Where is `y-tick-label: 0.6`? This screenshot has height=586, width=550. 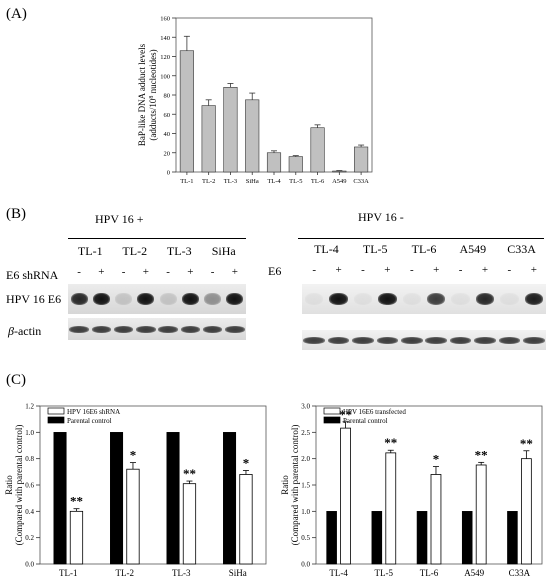
y-tick-label: 0.6 is located at coordinates (29, 486).